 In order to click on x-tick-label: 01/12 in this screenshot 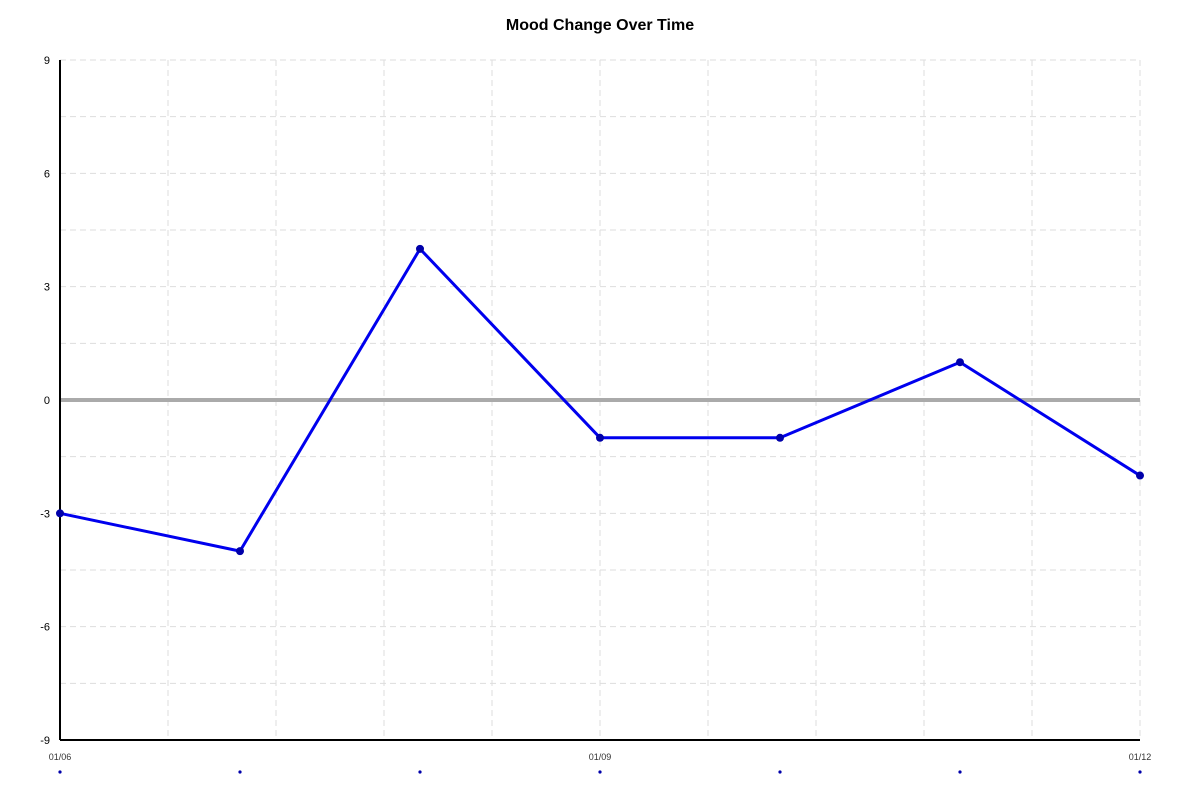, I will do `click(1140, 757)`.